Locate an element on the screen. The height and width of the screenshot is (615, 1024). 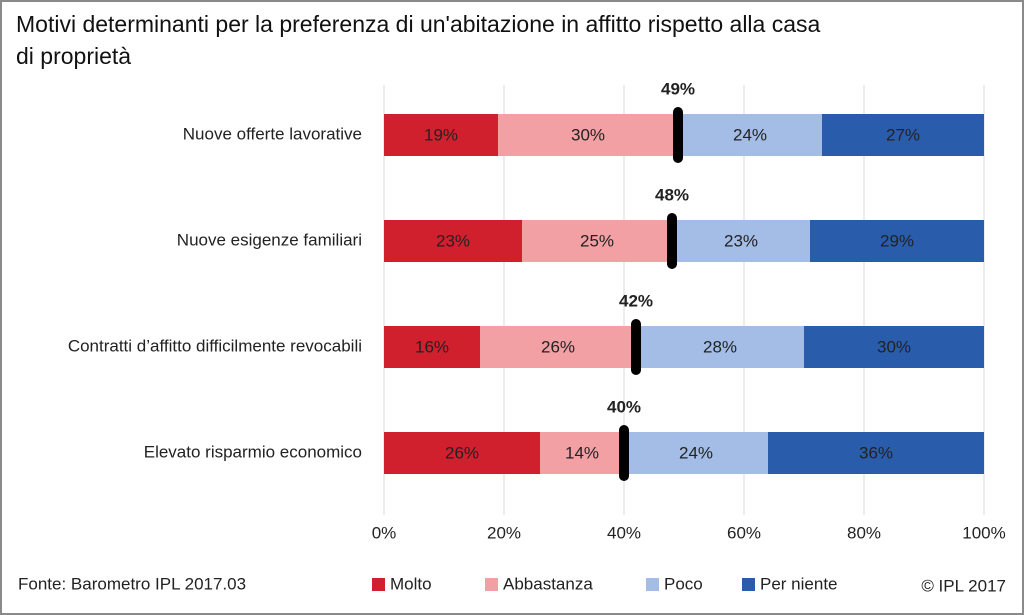
y-tick-label: Elevato risparmio economico is located at coordinates (253, 451).